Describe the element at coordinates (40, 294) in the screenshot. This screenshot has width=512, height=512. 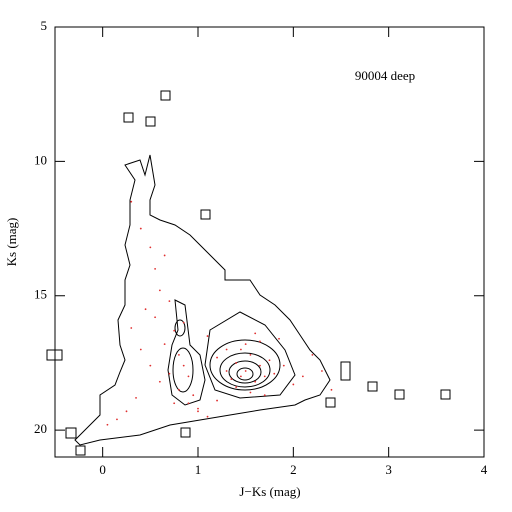
I see `y-tick-label: 15` at that location.